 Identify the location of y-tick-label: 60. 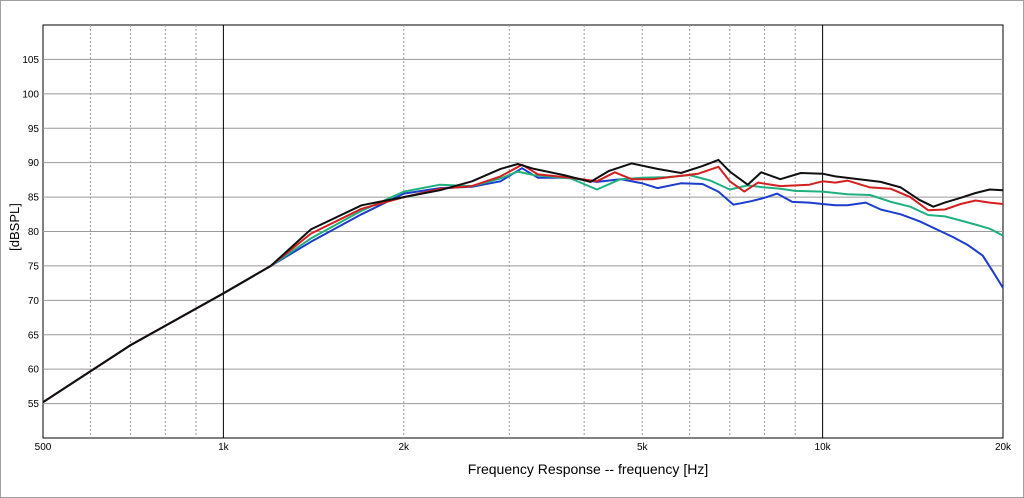
(34, 370).